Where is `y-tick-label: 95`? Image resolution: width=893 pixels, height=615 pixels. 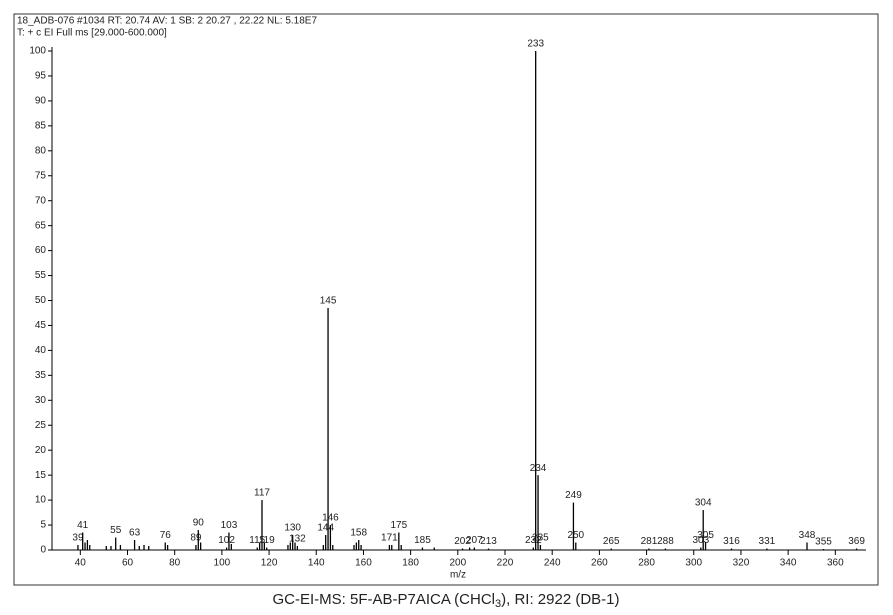
y-tick-label: 95 is located at coordinates (41, 76).